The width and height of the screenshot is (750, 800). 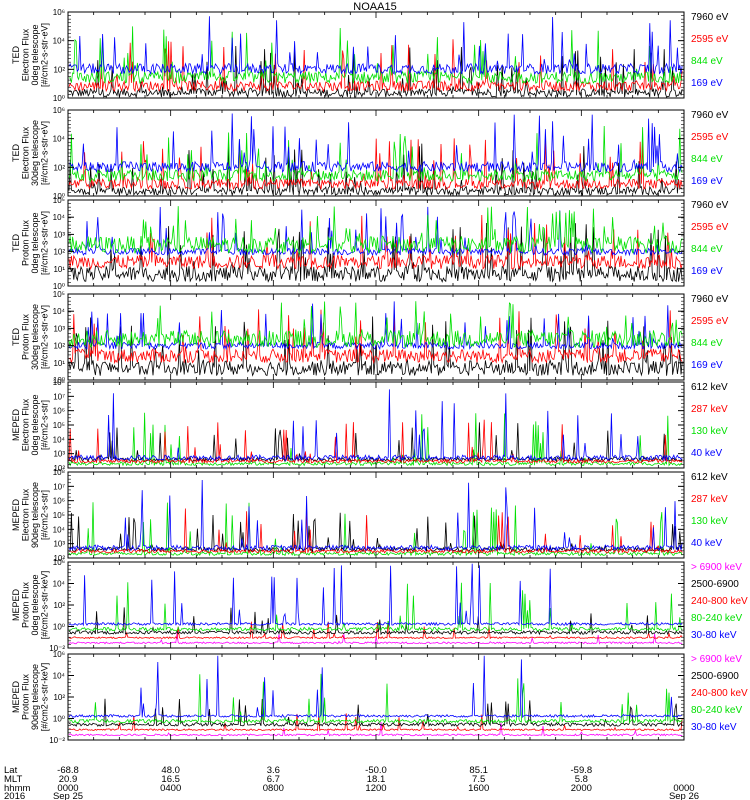 What do you see at coordinates (716, 618) in the screenshot?
I see `legend-80-240-kev: 80-240 keV` at bounding box center [716, 618].